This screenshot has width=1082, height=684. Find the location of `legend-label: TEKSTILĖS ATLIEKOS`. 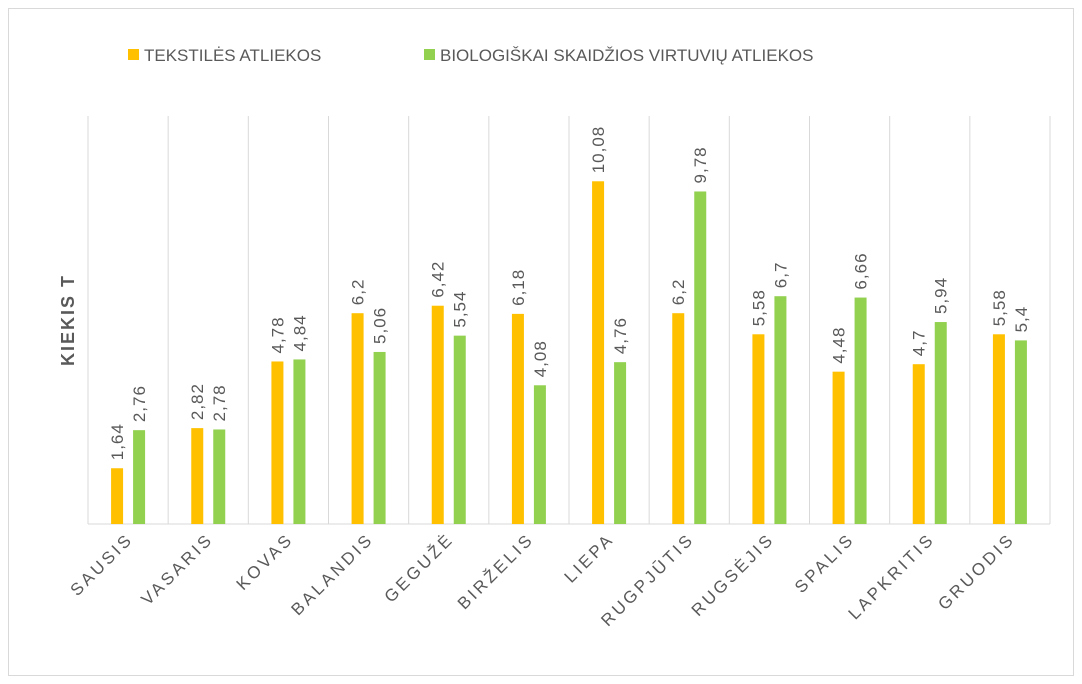

legend-label: TEKSTILĖS ATLIEKOS is located at coordinates (232, 55).